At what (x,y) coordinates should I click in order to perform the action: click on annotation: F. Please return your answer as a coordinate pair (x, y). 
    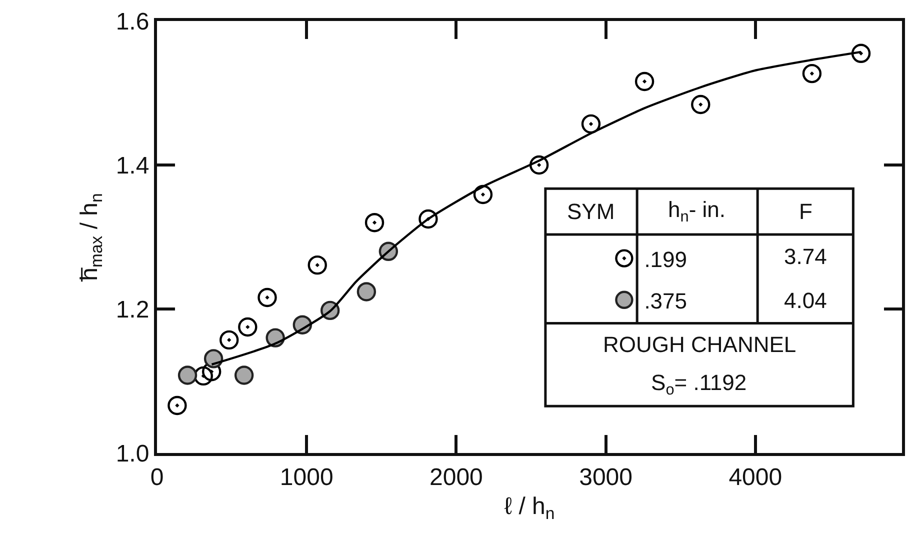
    Looking at the image, I should click on (805, 211).